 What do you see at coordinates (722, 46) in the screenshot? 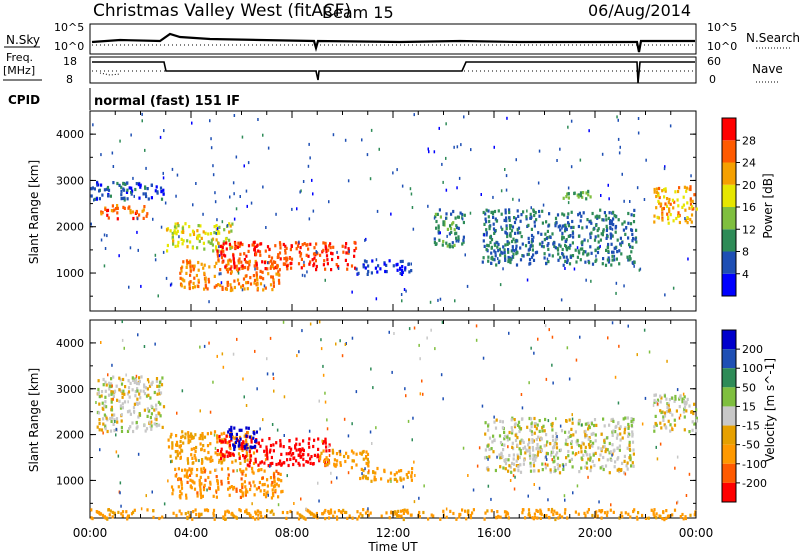
I see `nsearch-tick-bottom: 10^0` at bounding box center [722, 46].